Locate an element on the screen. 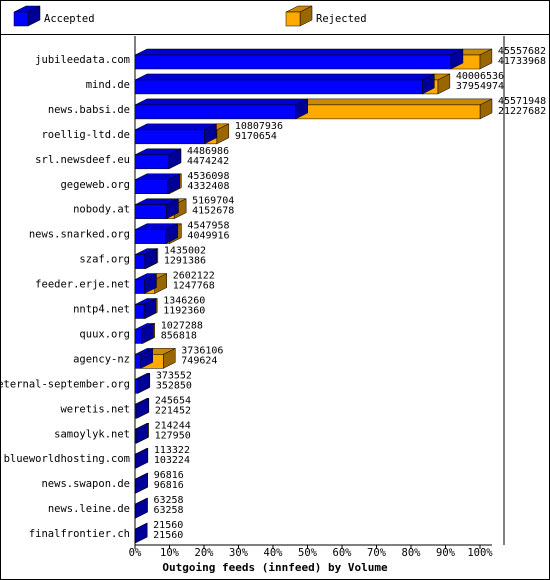 Image resolution: width=550 pixels, height=580 pixels. offered-label: 4547958 is located at coordinates (208, 226).